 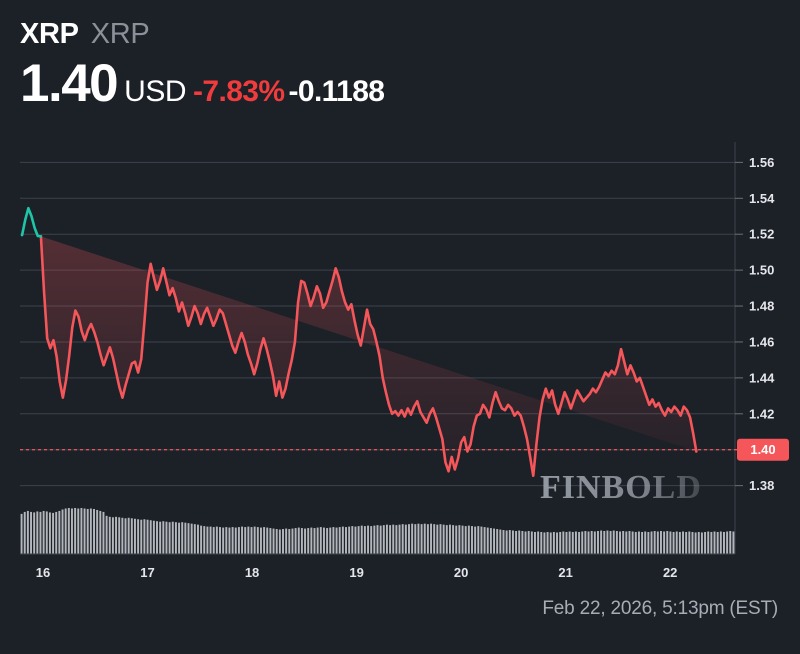 I want to click on x-axis-label: 16, so click(x=43, y=572).